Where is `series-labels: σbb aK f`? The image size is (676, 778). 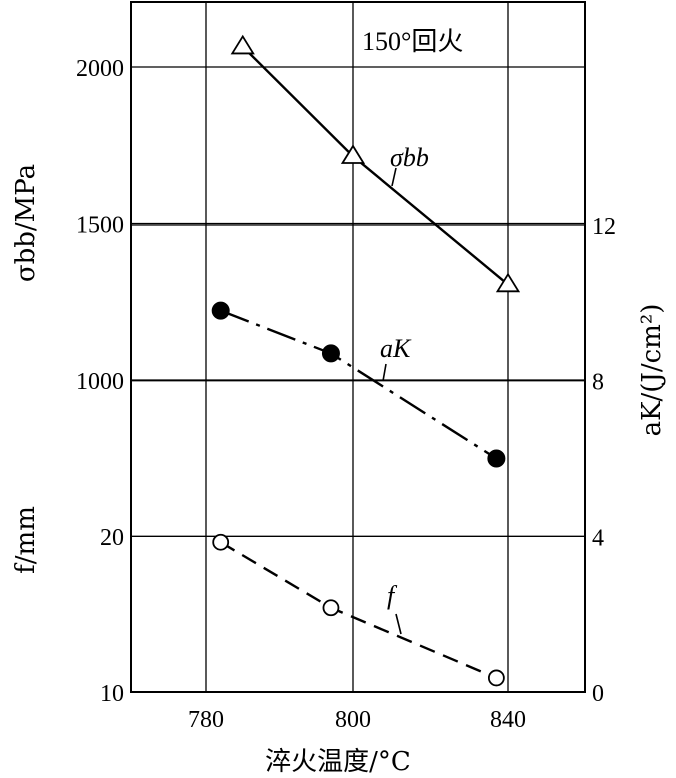
series-labels: σbb aK f is located at coordinates (404, 389).